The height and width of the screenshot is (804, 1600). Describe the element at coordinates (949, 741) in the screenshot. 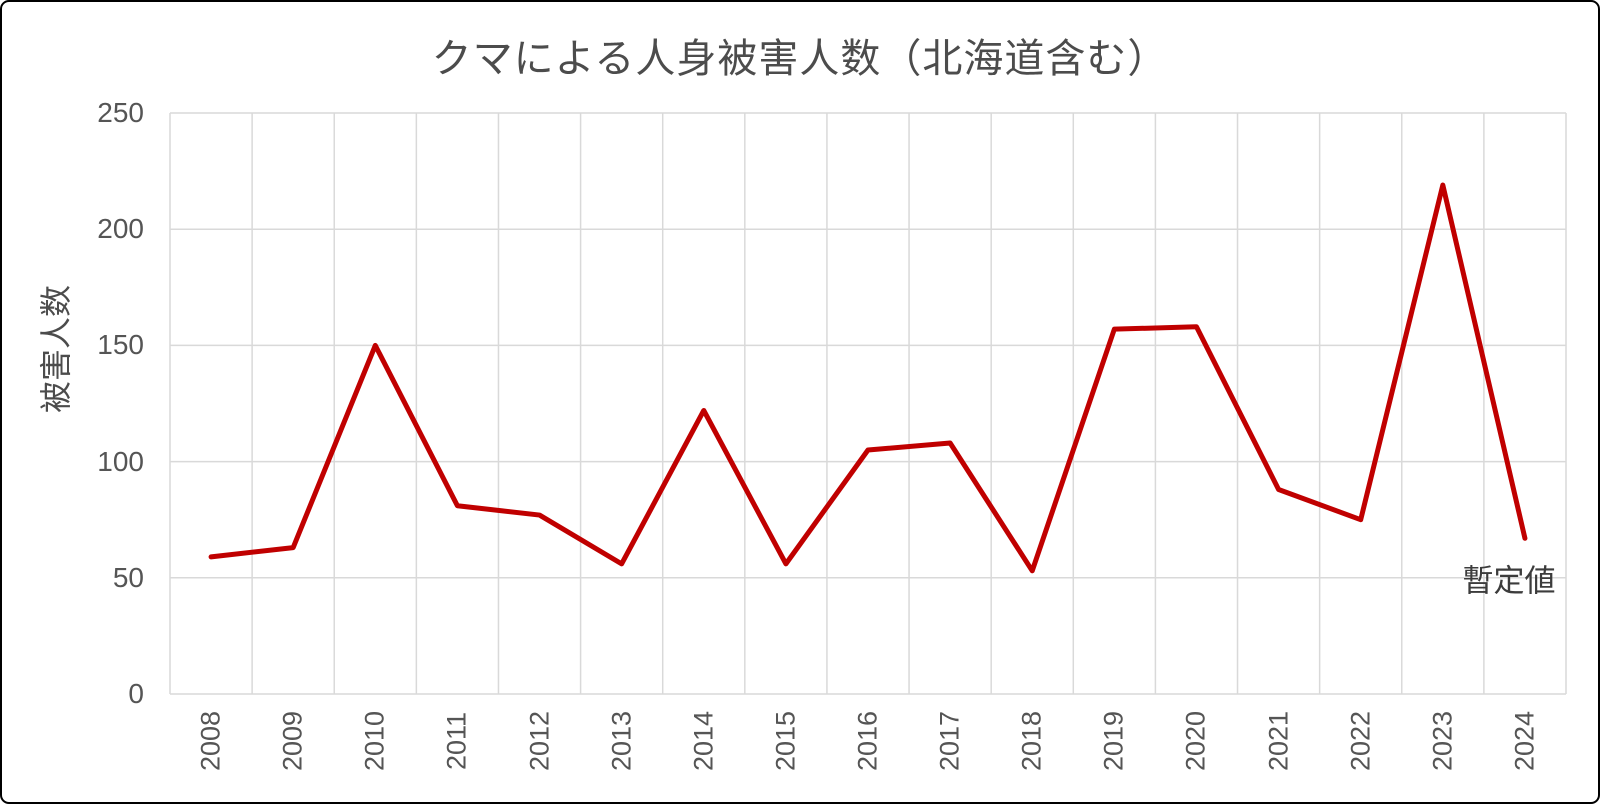

I see `x-tick-label: 2017` at that location.